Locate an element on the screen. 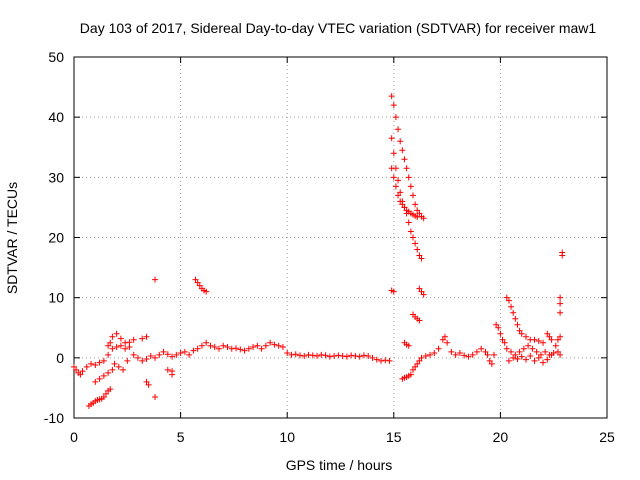 The width and height of the screenshot is (640, 480). x-tick-label: 15 is located at coordinates (394, 437).